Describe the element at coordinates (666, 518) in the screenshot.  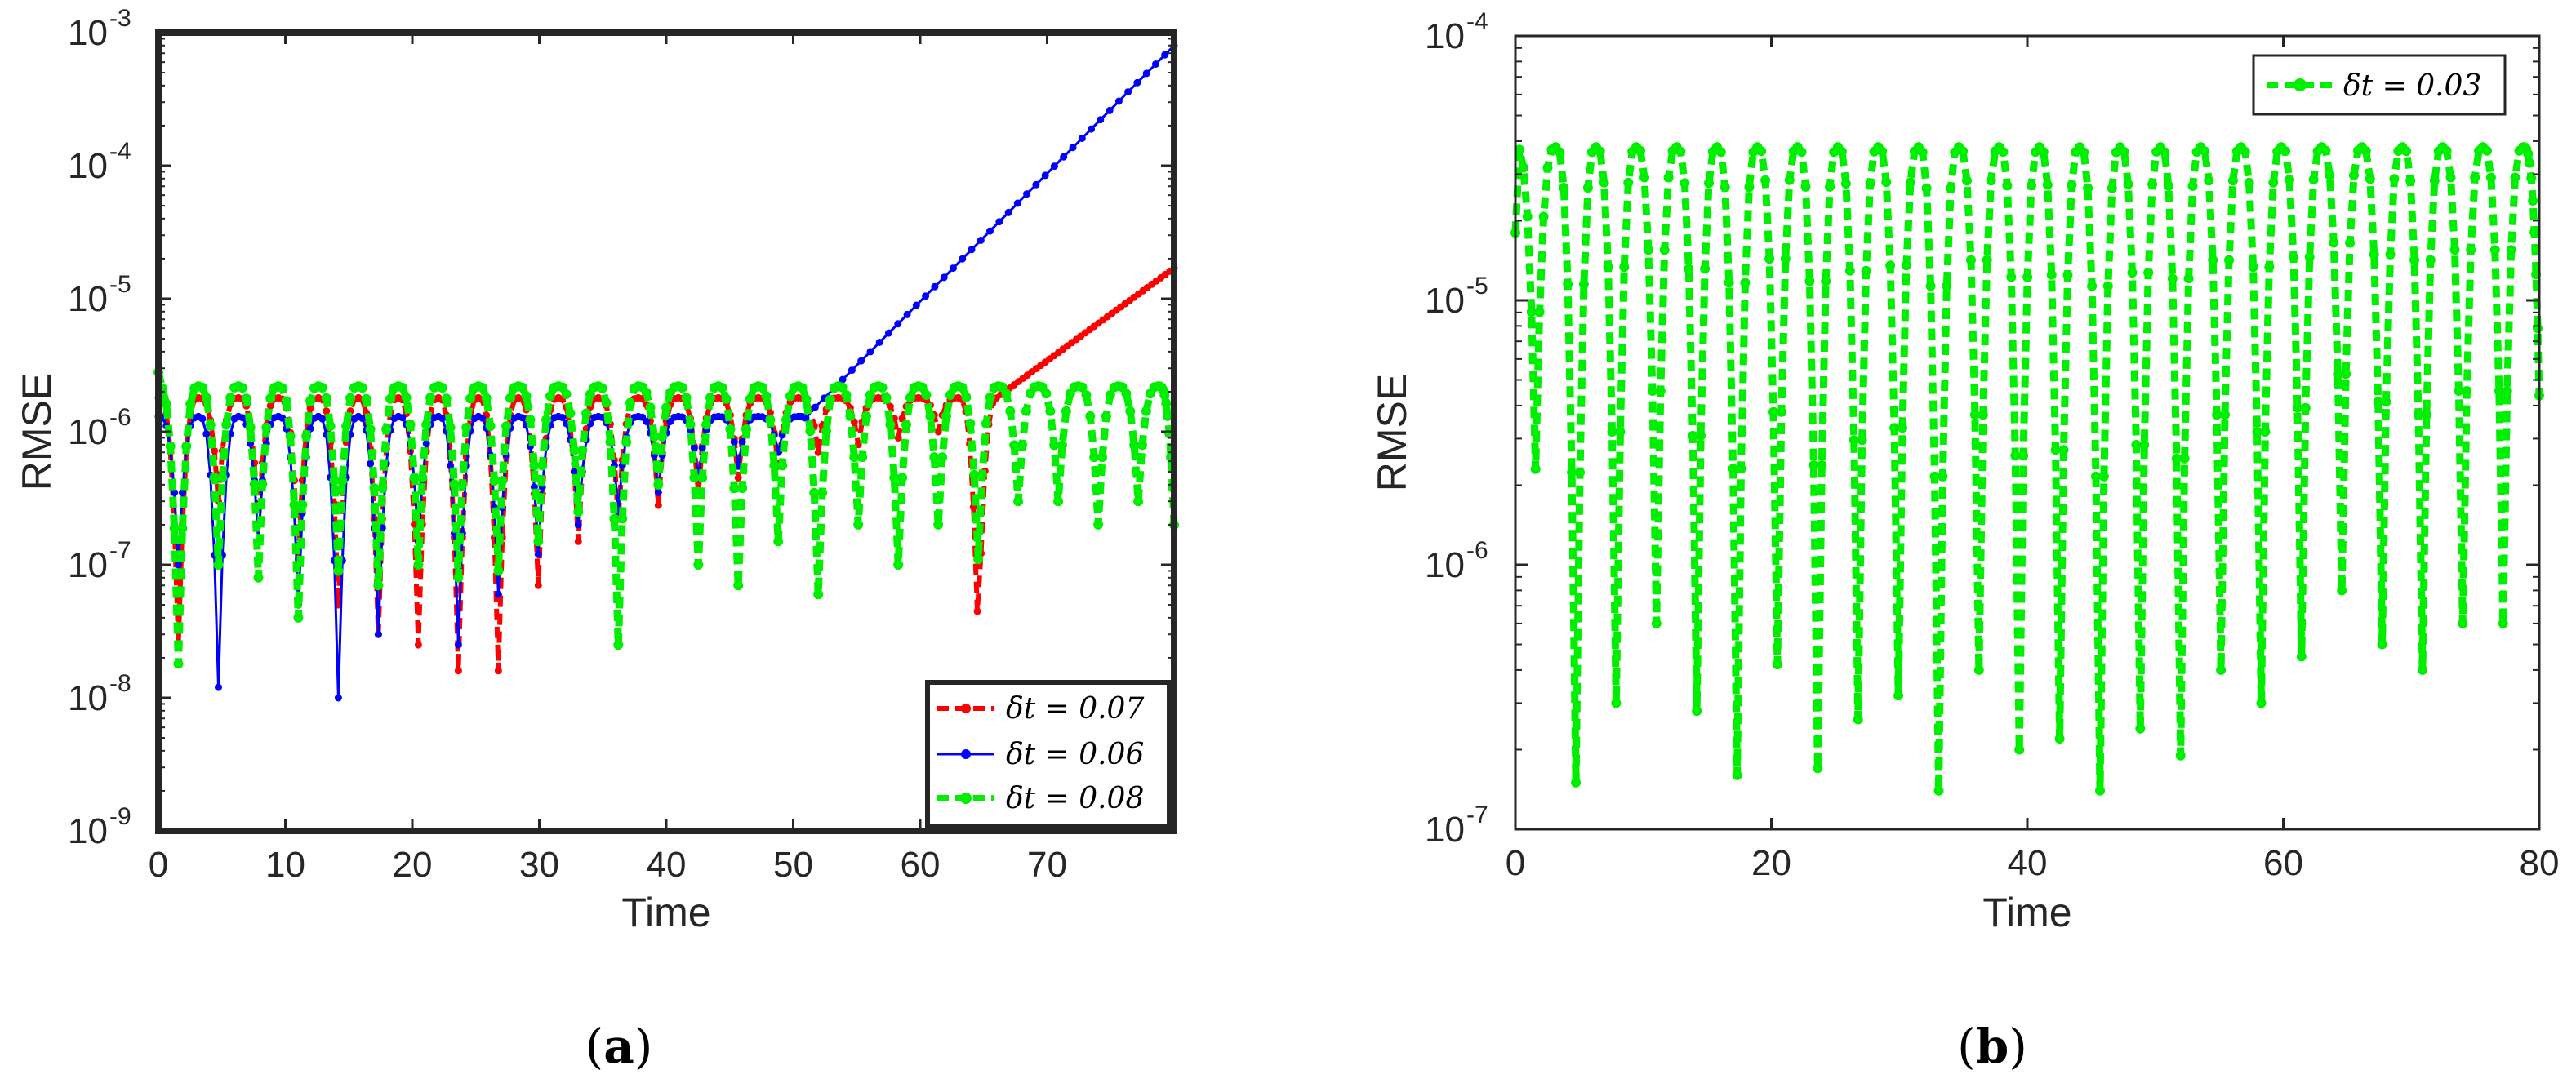
I see `series-a-2-markers` at that location.